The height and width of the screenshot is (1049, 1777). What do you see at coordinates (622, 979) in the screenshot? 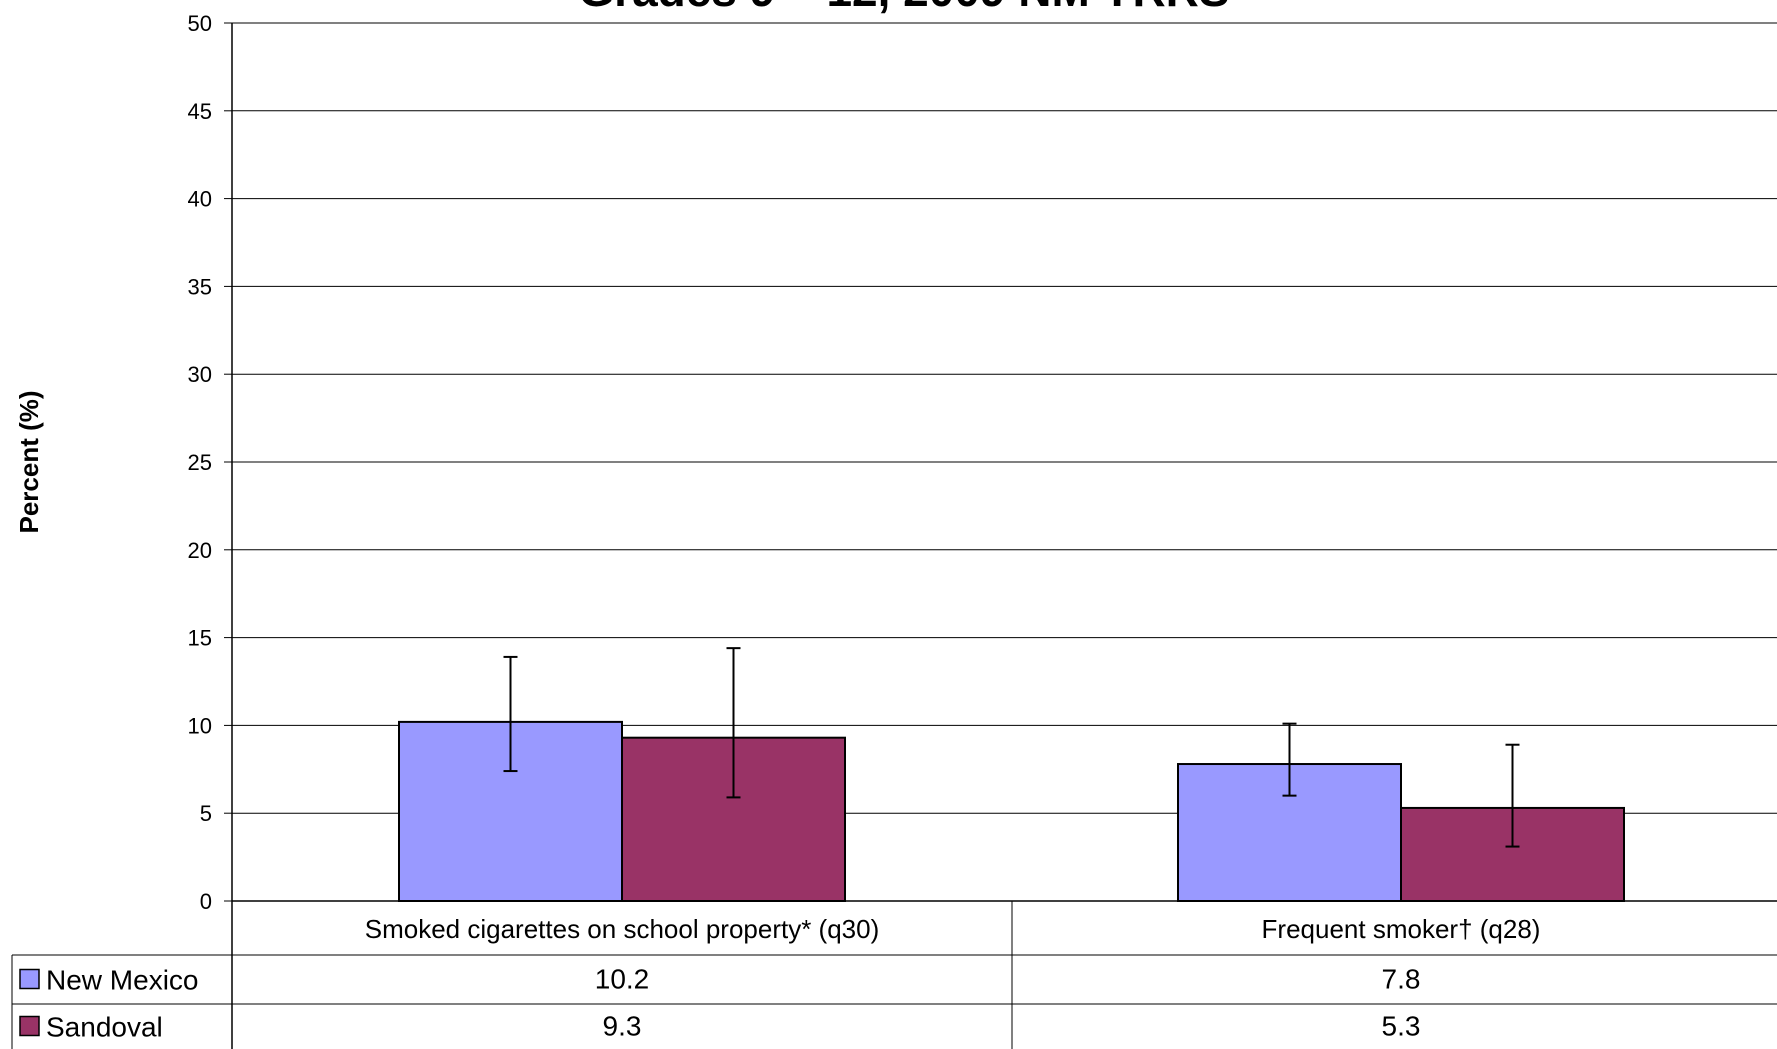
I see `data-value: 10.2` at bounding box center [622, 979].